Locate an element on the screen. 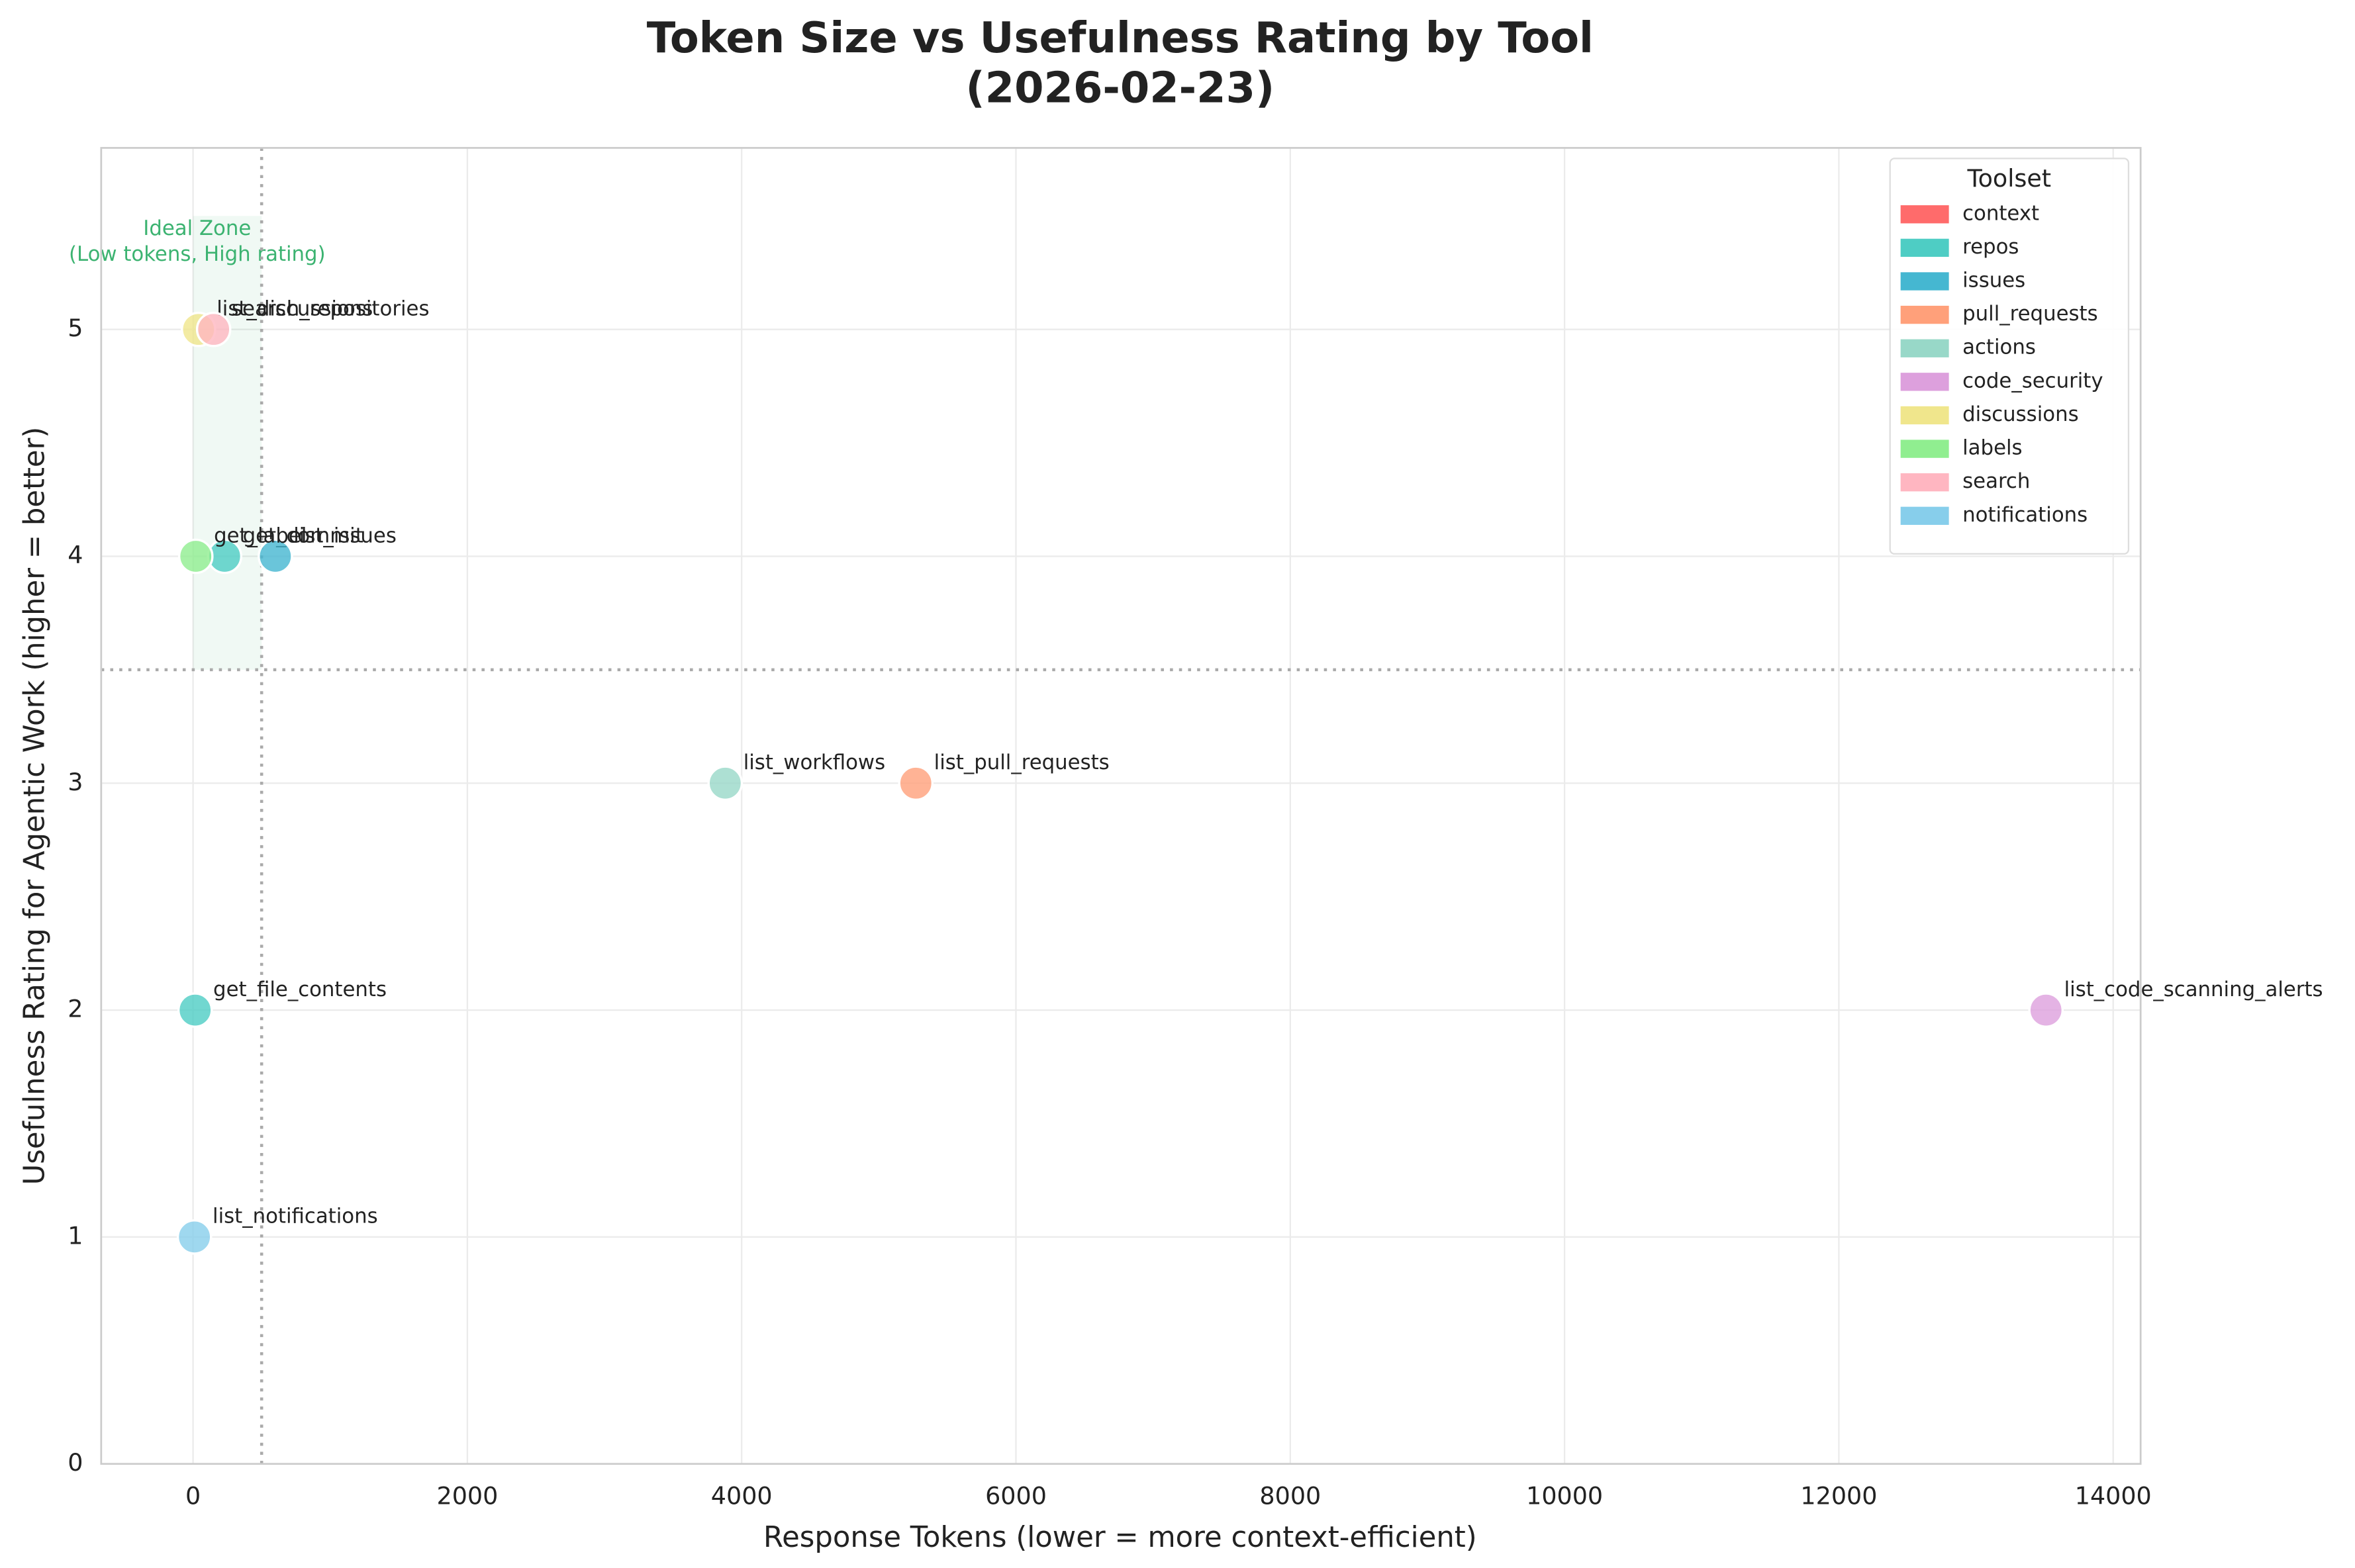  x-tick-label: 14000 is located at coordinates (2113, 1495).